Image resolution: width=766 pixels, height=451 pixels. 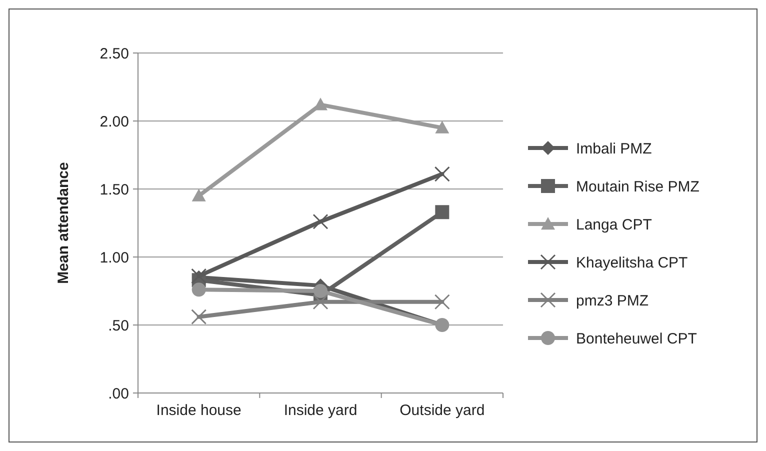 I want to click on legend-label: Moutain Rise PMZ, so click(x=638, y=187).